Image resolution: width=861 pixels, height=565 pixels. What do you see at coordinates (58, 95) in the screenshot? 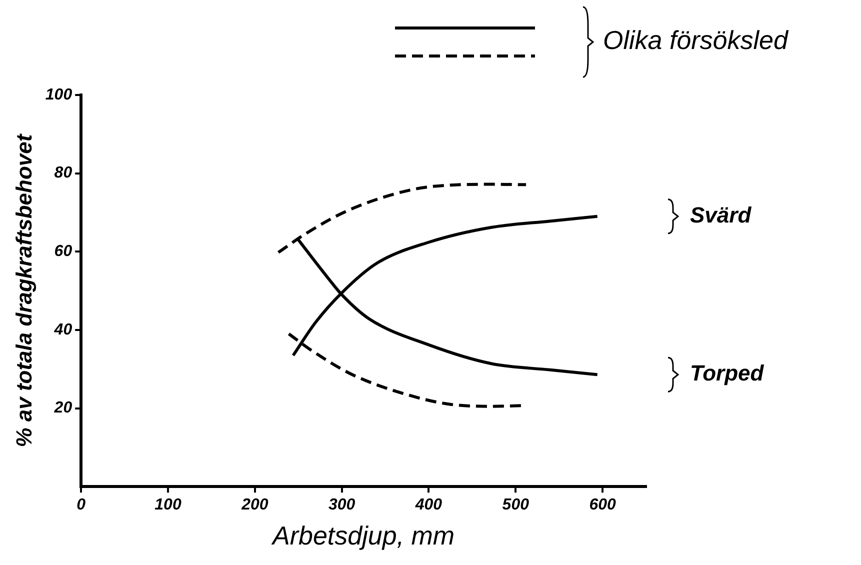
I see `y-tick-label: 100` at bounding box center [58, 95].